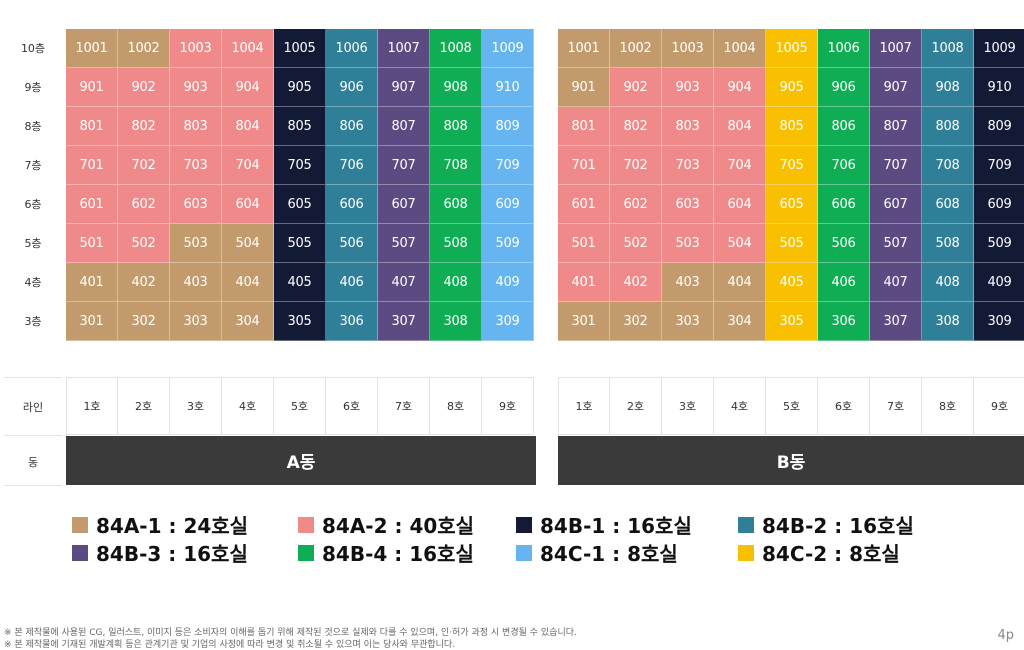 The height and width of the screenshot is (650, 1024). I want to click on legend-item: 84C-2 : 8호실, so click(819, 552).